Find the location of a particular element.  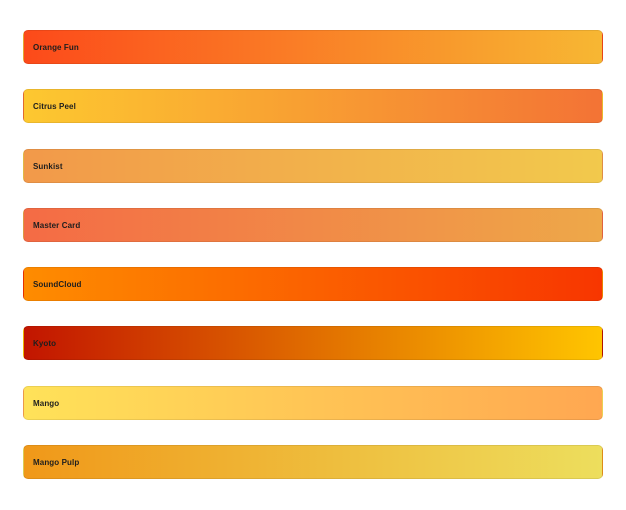

gradient-label: Orange Fun is located at coordinates (56, 47).